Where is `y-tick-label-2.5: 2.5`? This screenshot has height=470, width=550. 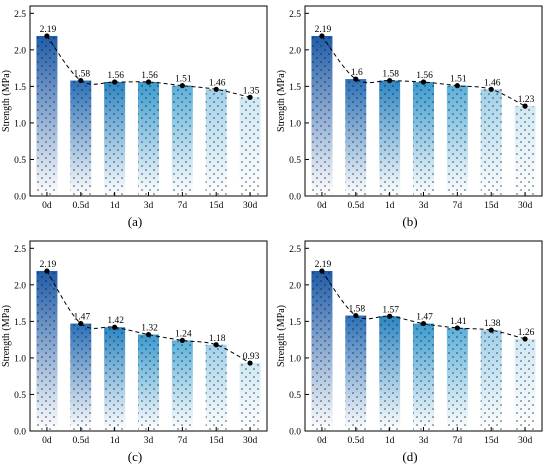
y-tick-label-2.5: 2.5 is located at coordinates (20, 15).